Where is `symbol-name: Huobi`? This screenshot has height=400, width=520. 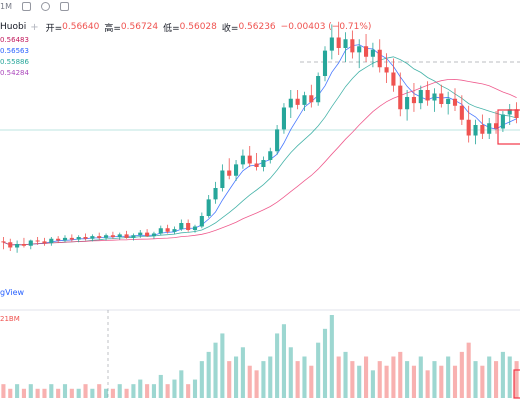
symbol-name: Huobi is located at coordinates (13, 27).